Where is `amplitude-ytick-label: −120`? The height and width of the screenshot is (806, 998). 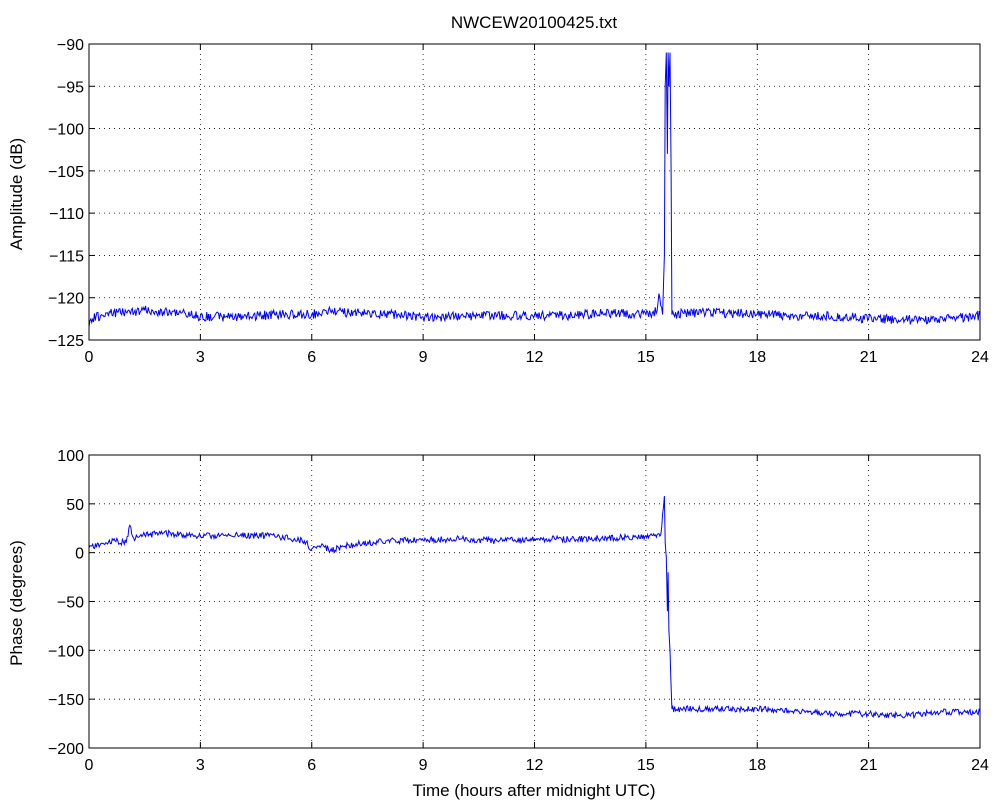 amplitude-ytick-label: −120 is located at coordinates (66, 299).